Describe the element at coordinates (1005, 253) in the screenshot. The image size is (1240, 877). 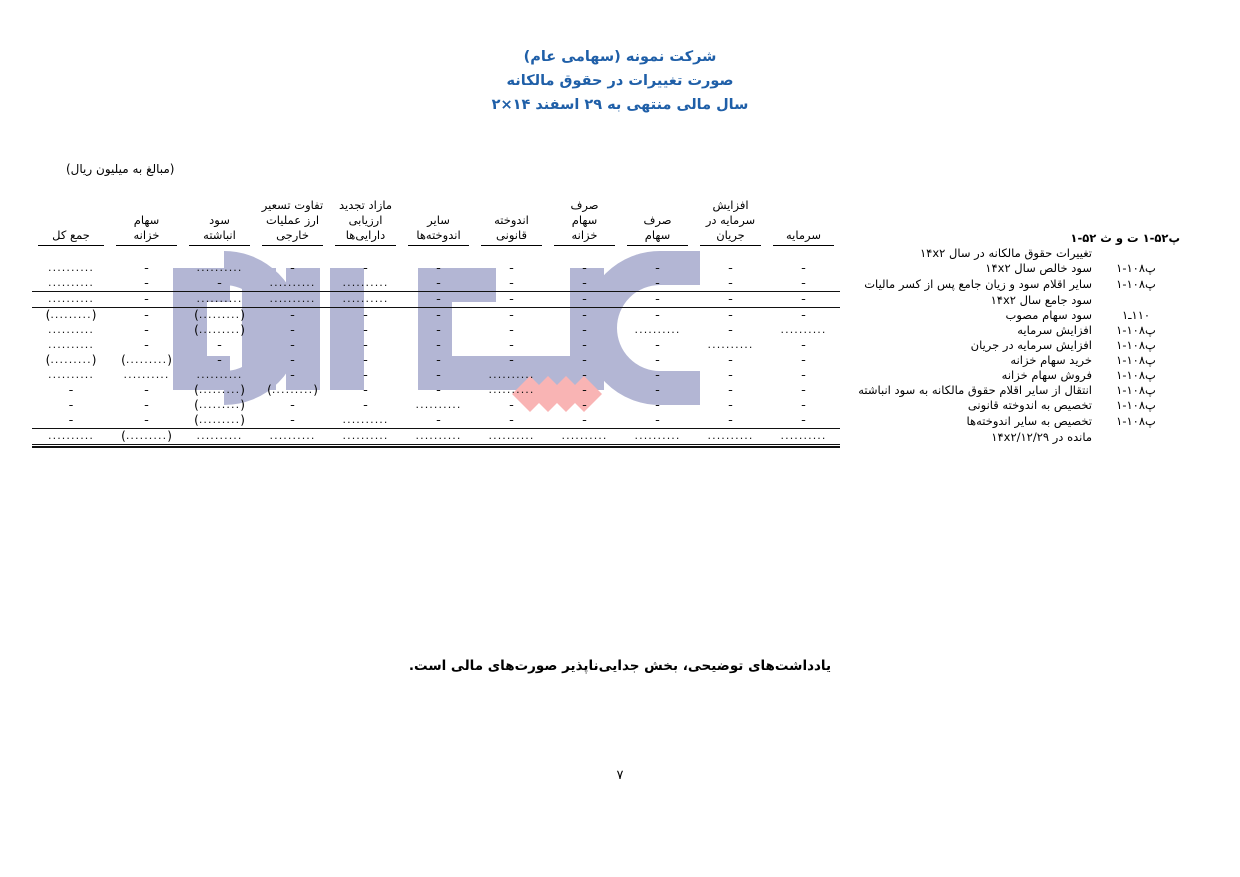
I see `row-label: تغییرات حقوق مالکانه در سال ۱۴x۲` at that location.